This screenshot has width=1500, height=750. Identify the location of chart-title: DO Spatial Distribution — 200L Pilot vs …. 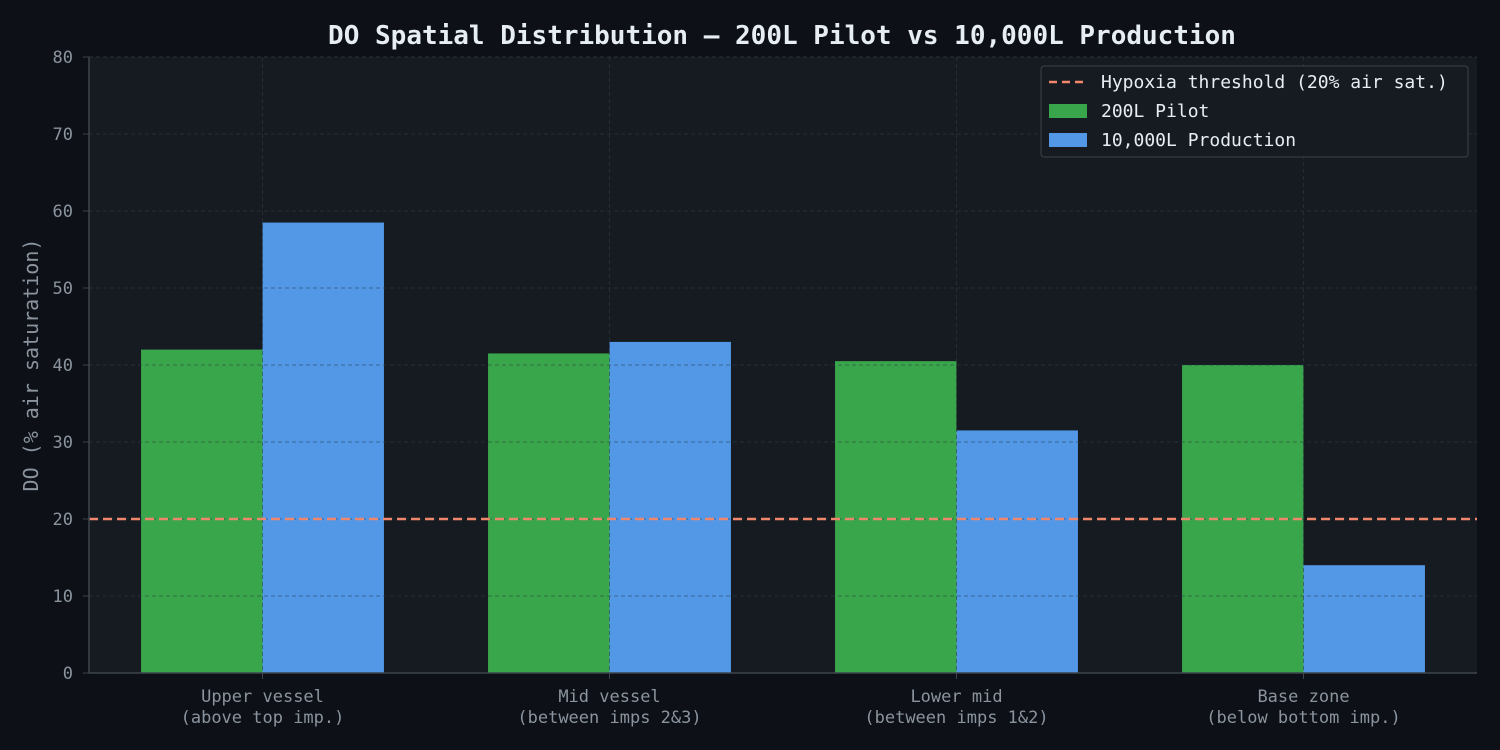
(782, 36).